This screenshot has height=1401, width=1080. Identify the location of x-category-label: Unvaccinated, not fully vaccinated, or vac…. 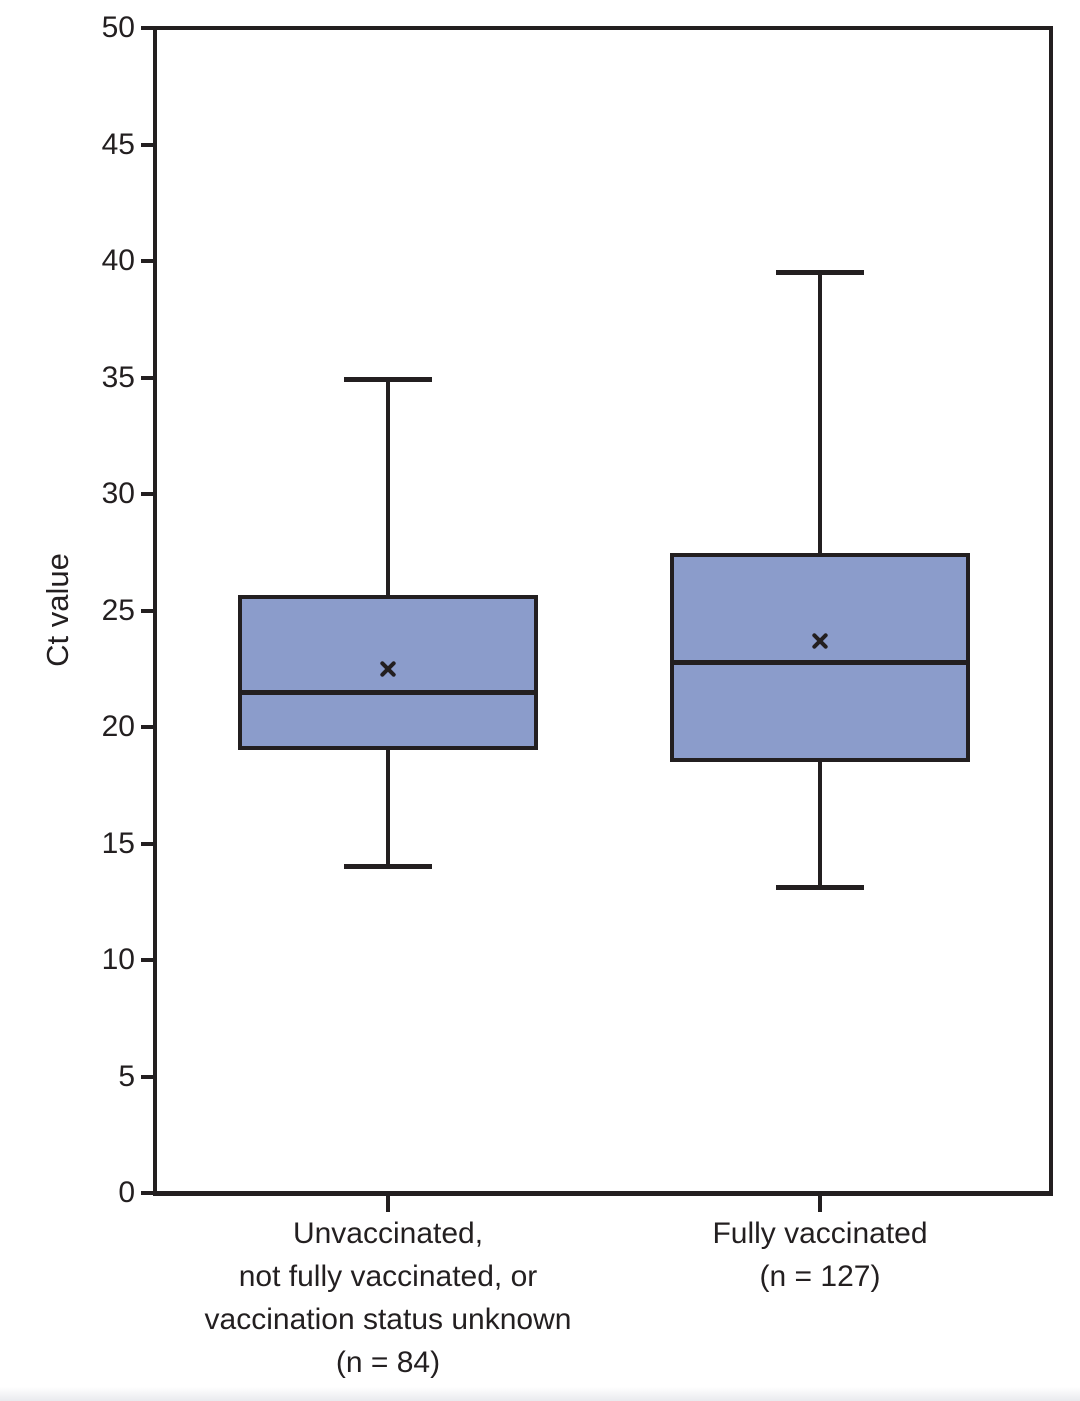
(388, 1298).